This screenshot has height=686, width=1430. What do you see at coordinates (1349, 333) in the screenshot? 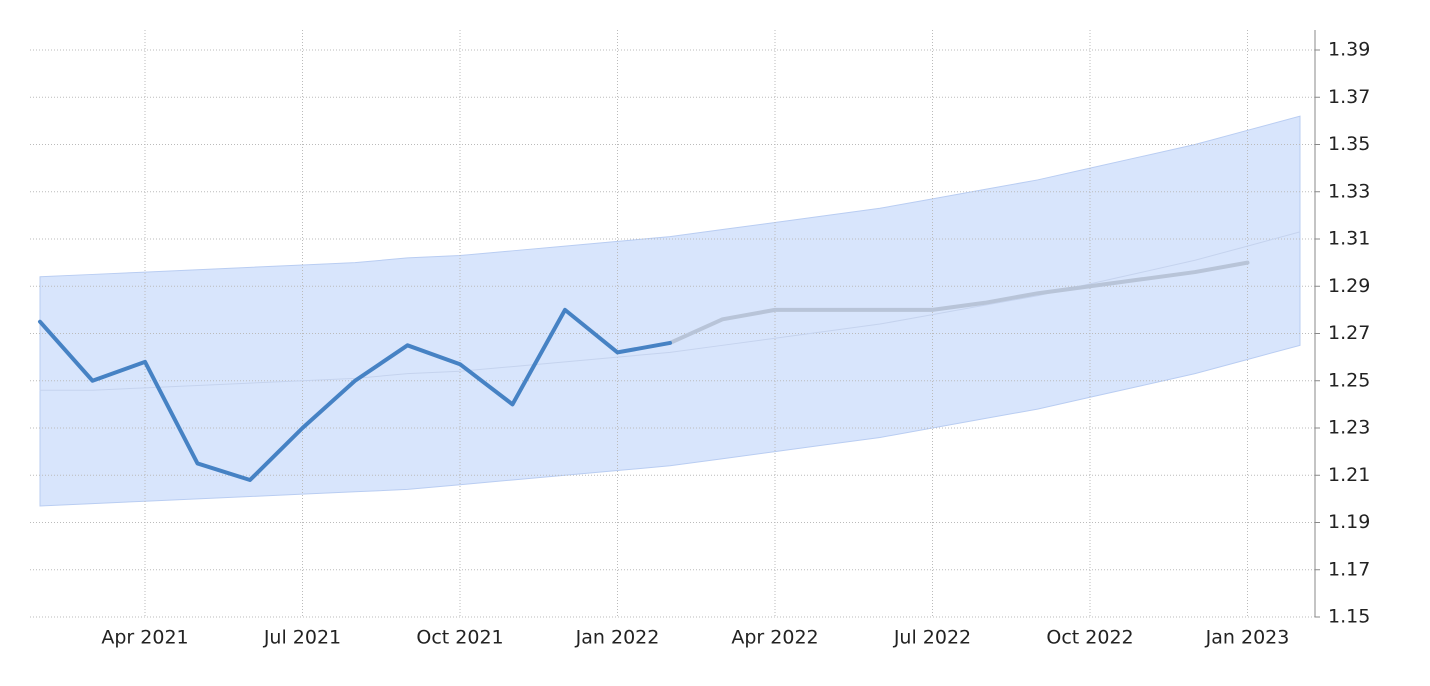
I see `y-tick-label: 1.27` at bounding box center [1349, 333].